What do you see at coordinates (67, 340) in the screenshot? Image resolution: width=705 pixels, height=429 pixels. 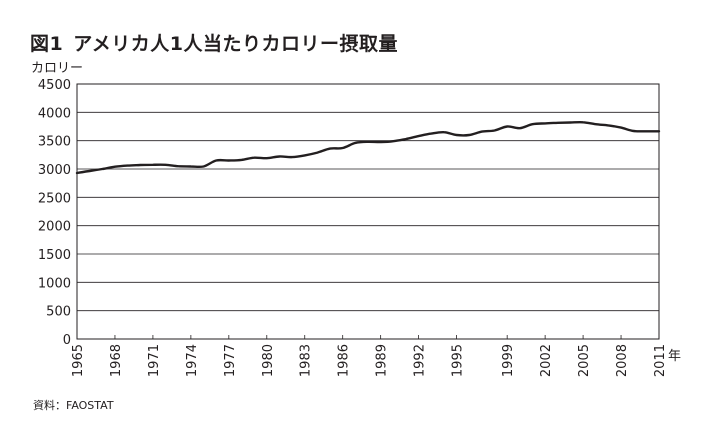 I see `y-tick-label: 0` at bounding box center [67, 340].